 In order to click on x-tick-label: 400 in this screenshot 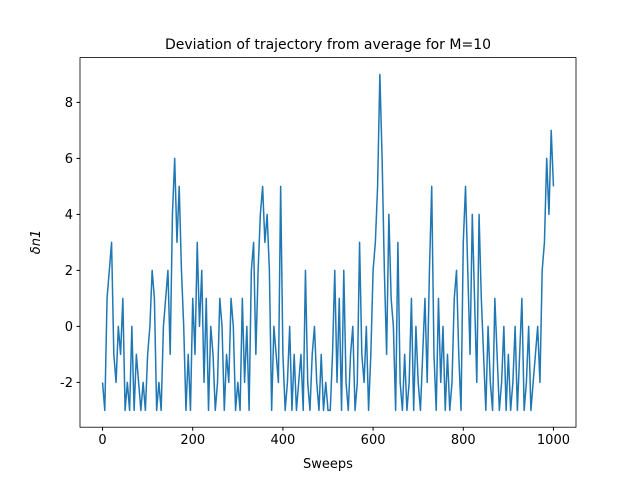, I will do `click(282, 440)`.